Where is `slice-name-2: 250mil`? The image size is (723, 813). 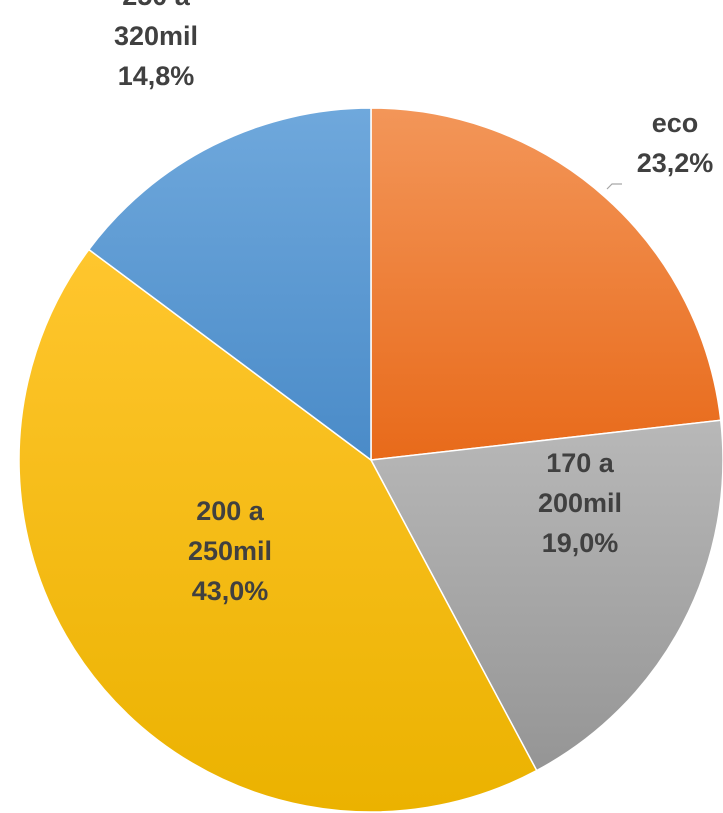 slice-name-2: 250mil is located at coordinates (230, 551).